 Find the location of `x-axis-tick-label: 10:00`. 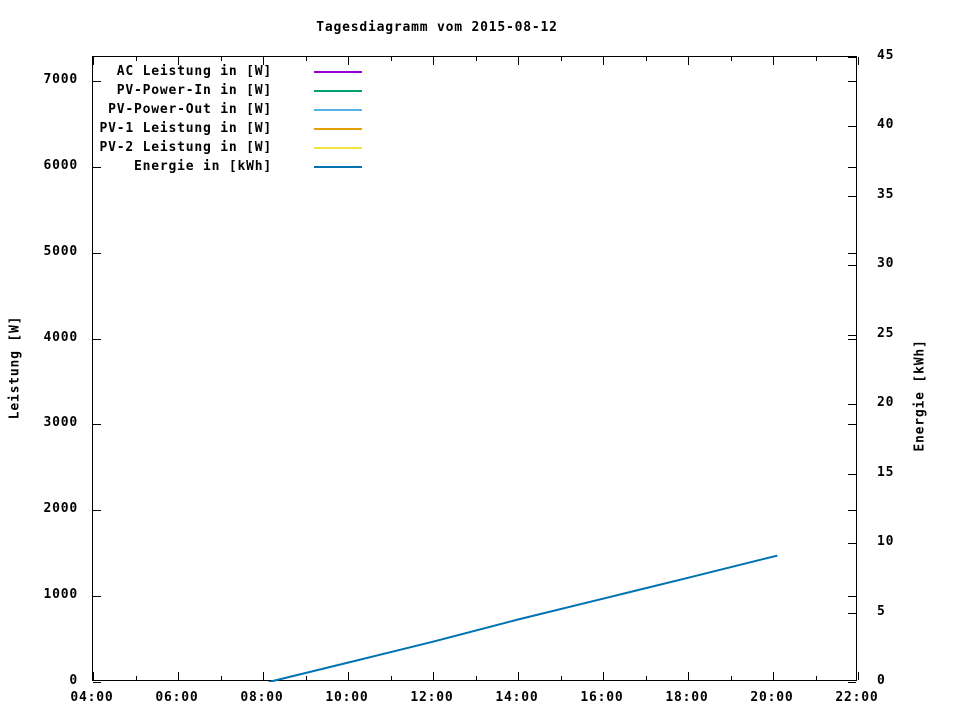

x-axis-tick-label: 10:00 is located at coordinates (347, 697).